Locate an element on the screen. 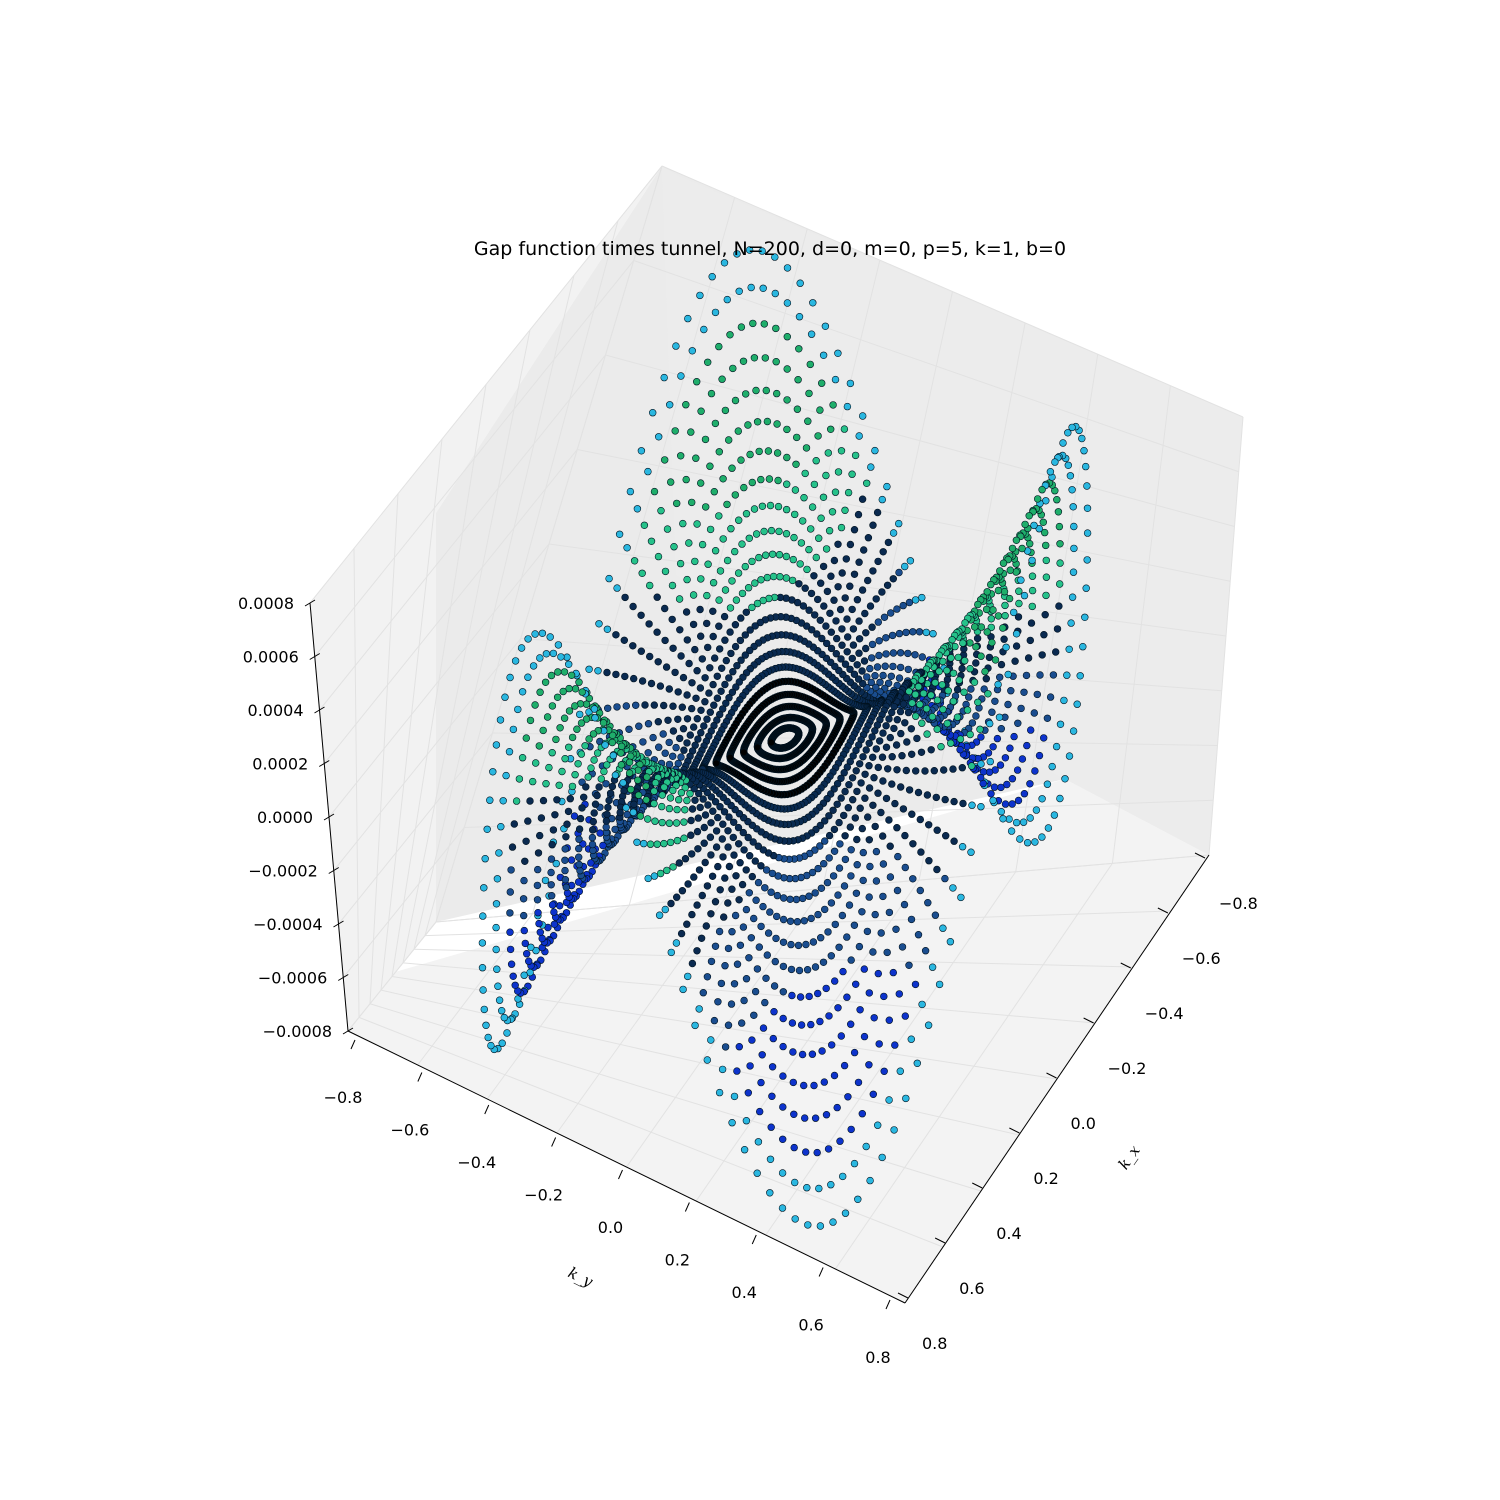 Image resolution: width=1500 pixels, height=1500 pixels. z-tick-label: −0.0002 is located at coordinates (282, 871).